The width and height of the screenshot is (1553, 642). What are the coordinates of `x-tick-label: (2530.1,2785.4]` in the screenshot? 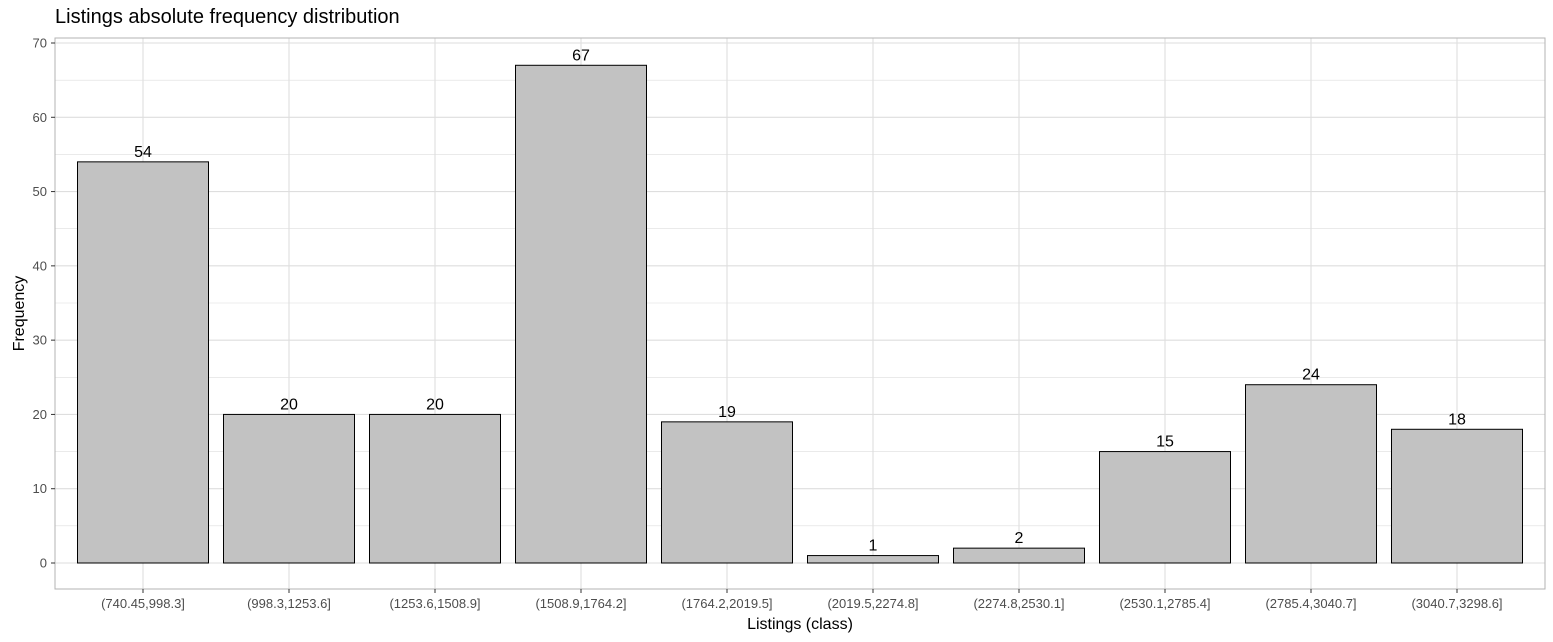 It's located at (1164, 603).